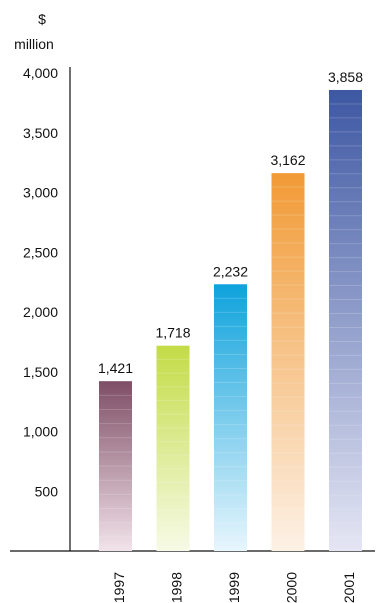 Image resolution: width=382 pixels, height=603 pixels. I want to click on y-tick-label: 2,000, so click(40, 312).